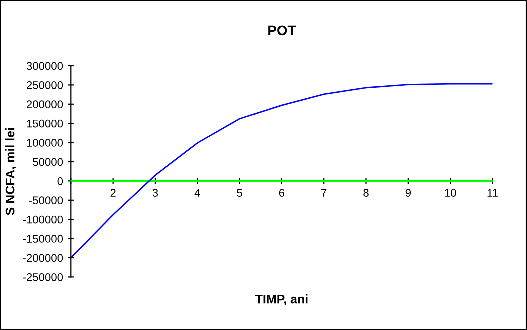  What do you see at coordinates (197, 193) in the screenshot?
I see `x-tick-label: 4` at bounding box center [197, 193].